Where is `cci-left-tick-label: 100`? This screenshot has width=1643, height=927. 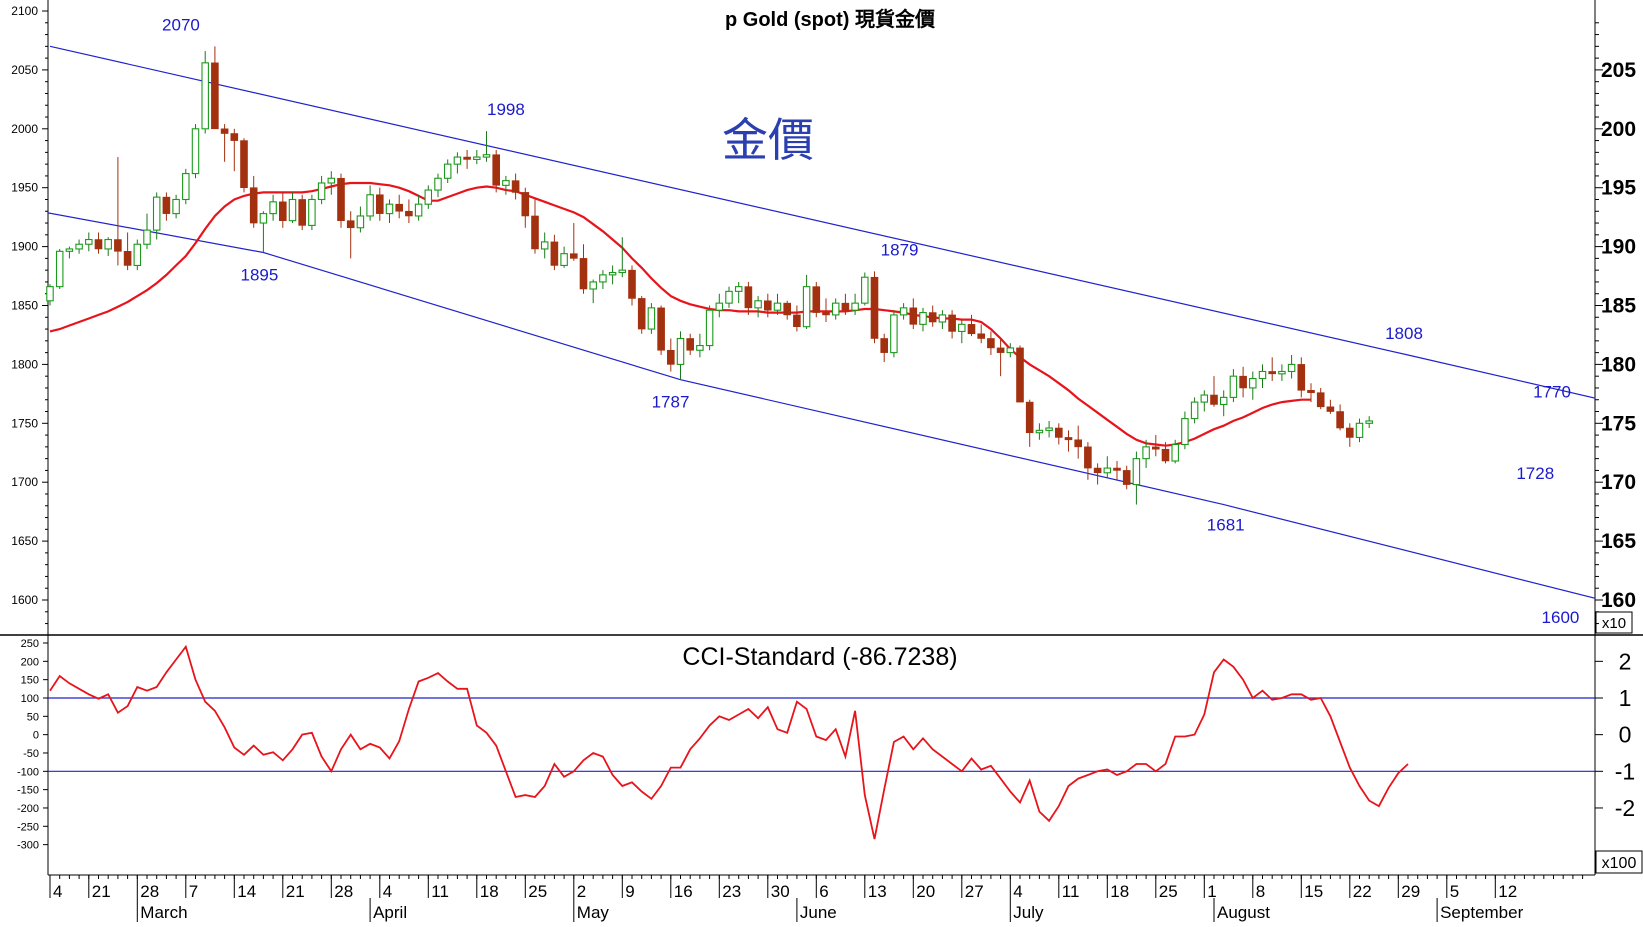 cci-left-tick-label: 100 is located at coordinates (30, 699).